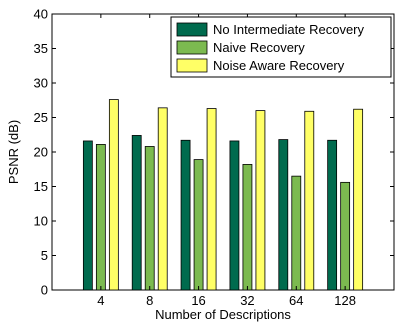 The width and height of the screenshot is (395, 324). What do you see at coordinates (198, 300) in the screenshot?
I see `x-tick-label: 16` at bounding box center [198, 300].